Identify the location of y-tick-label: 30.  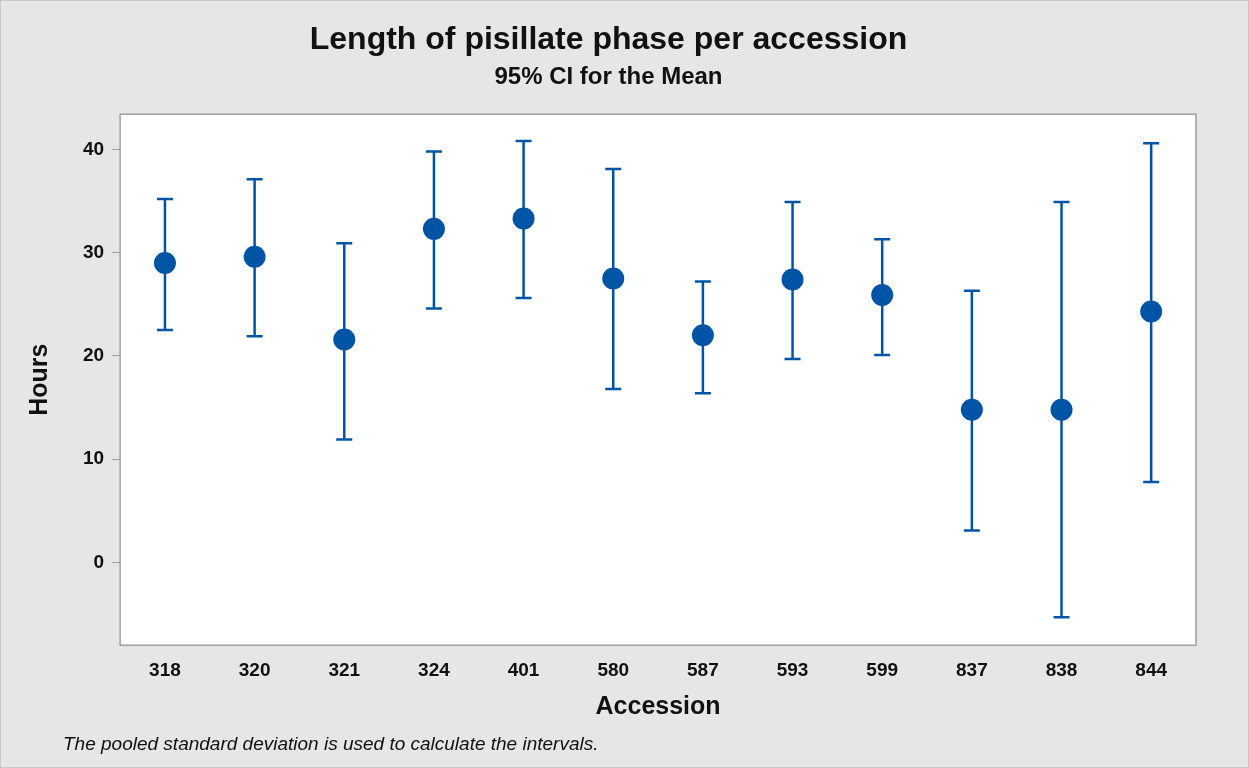
(93, 251).